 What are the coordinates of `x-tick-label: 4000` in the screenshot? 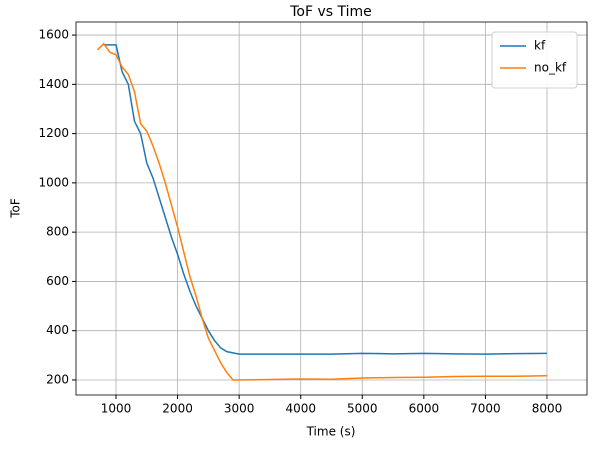 It's located at (300, 409).